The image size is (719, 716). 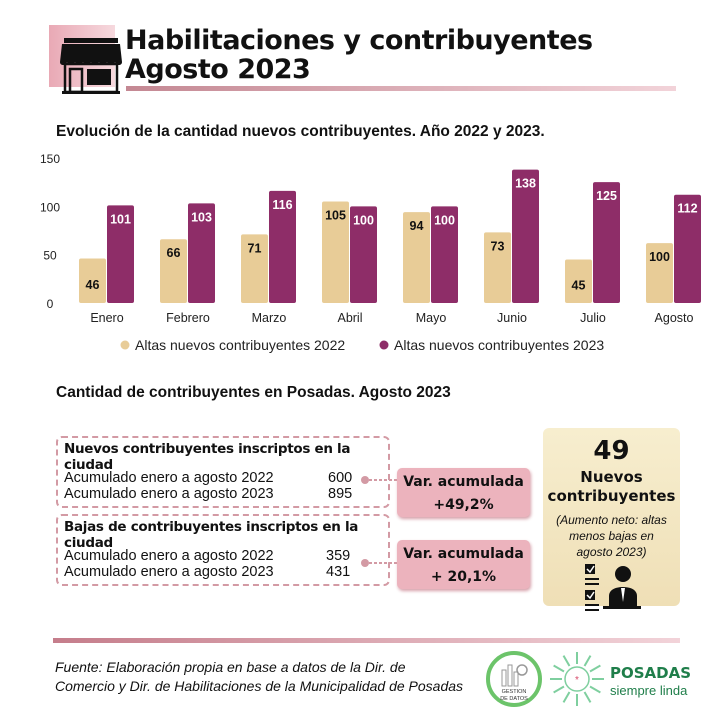 What do you see at coordinates (674, 318) in the screenshot?
I see `x-tick-label: Agosto` at bounding box center [674, 318].